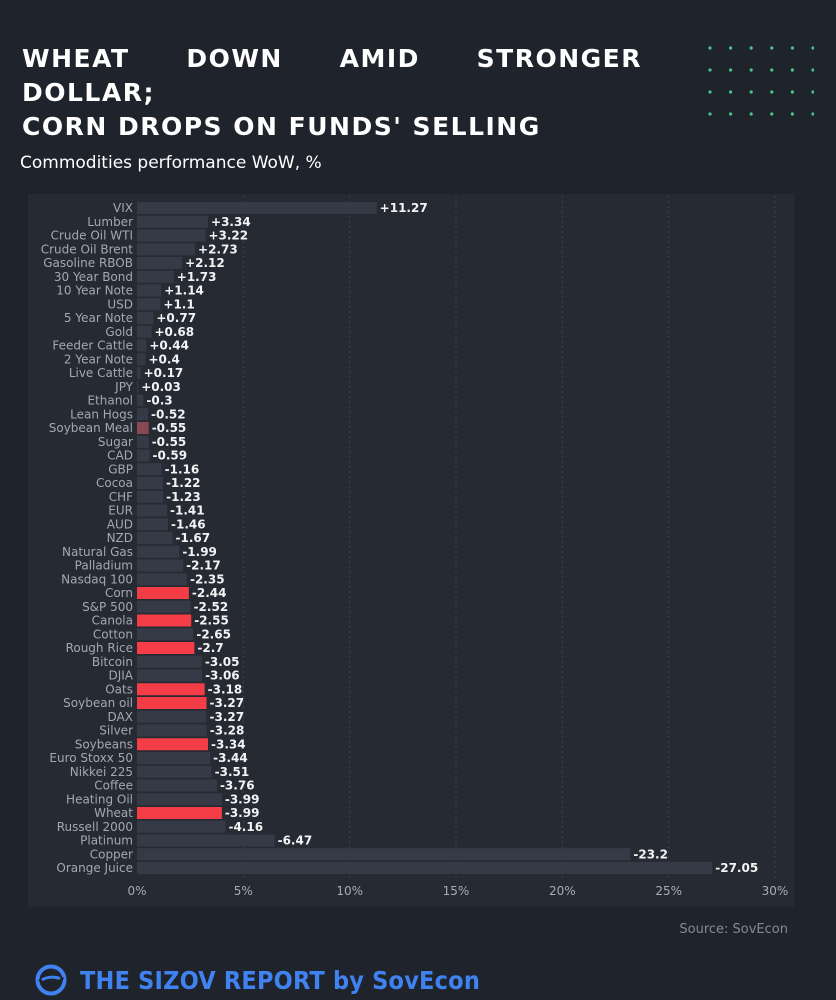 The height and width of the screenshot is (1000, 836). What do you see at coordinates (775, 891) in the screenshot?
I see `x-tick-label: 30%` at bounding box center [775, 891].